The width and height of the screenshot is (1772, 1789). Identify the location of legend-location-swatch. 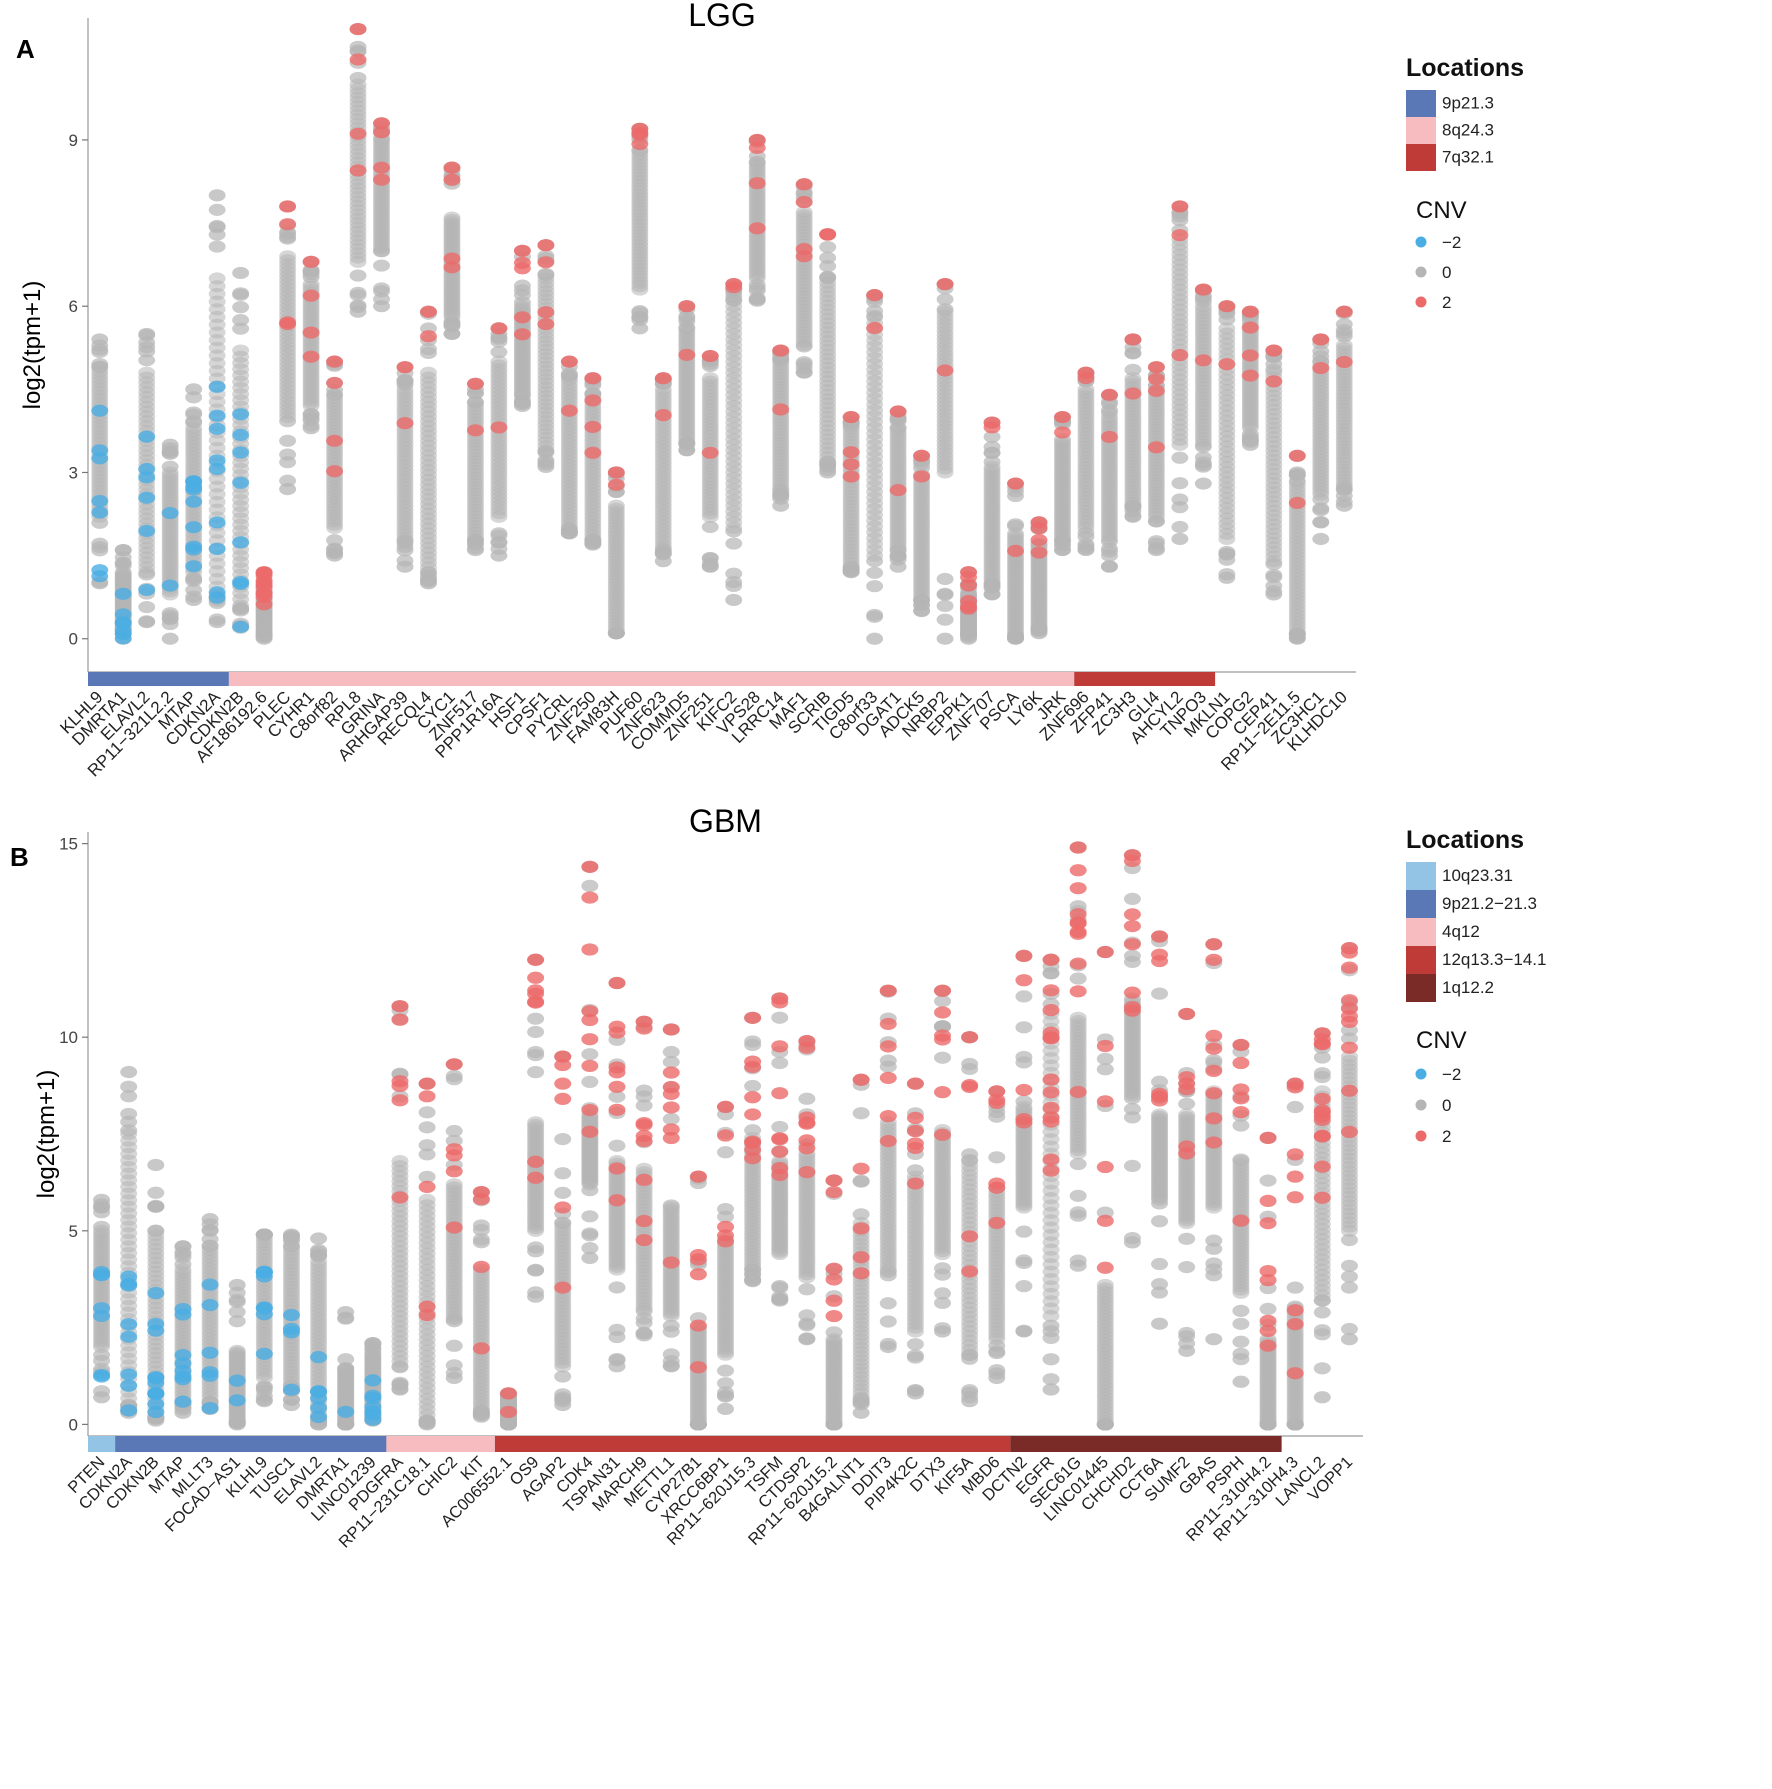
(1421, 130).